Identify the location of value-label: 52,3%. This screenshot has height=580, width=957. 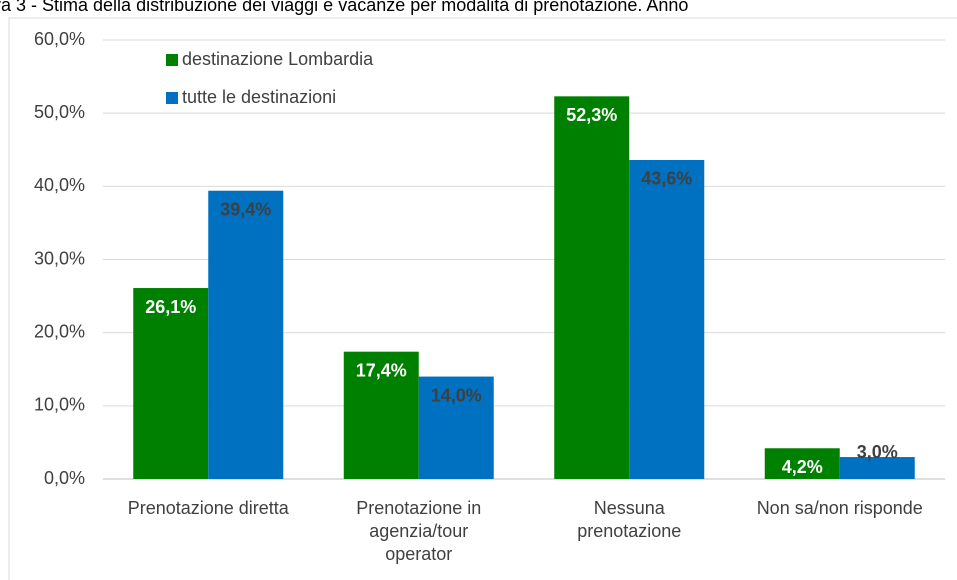
(591, 115).